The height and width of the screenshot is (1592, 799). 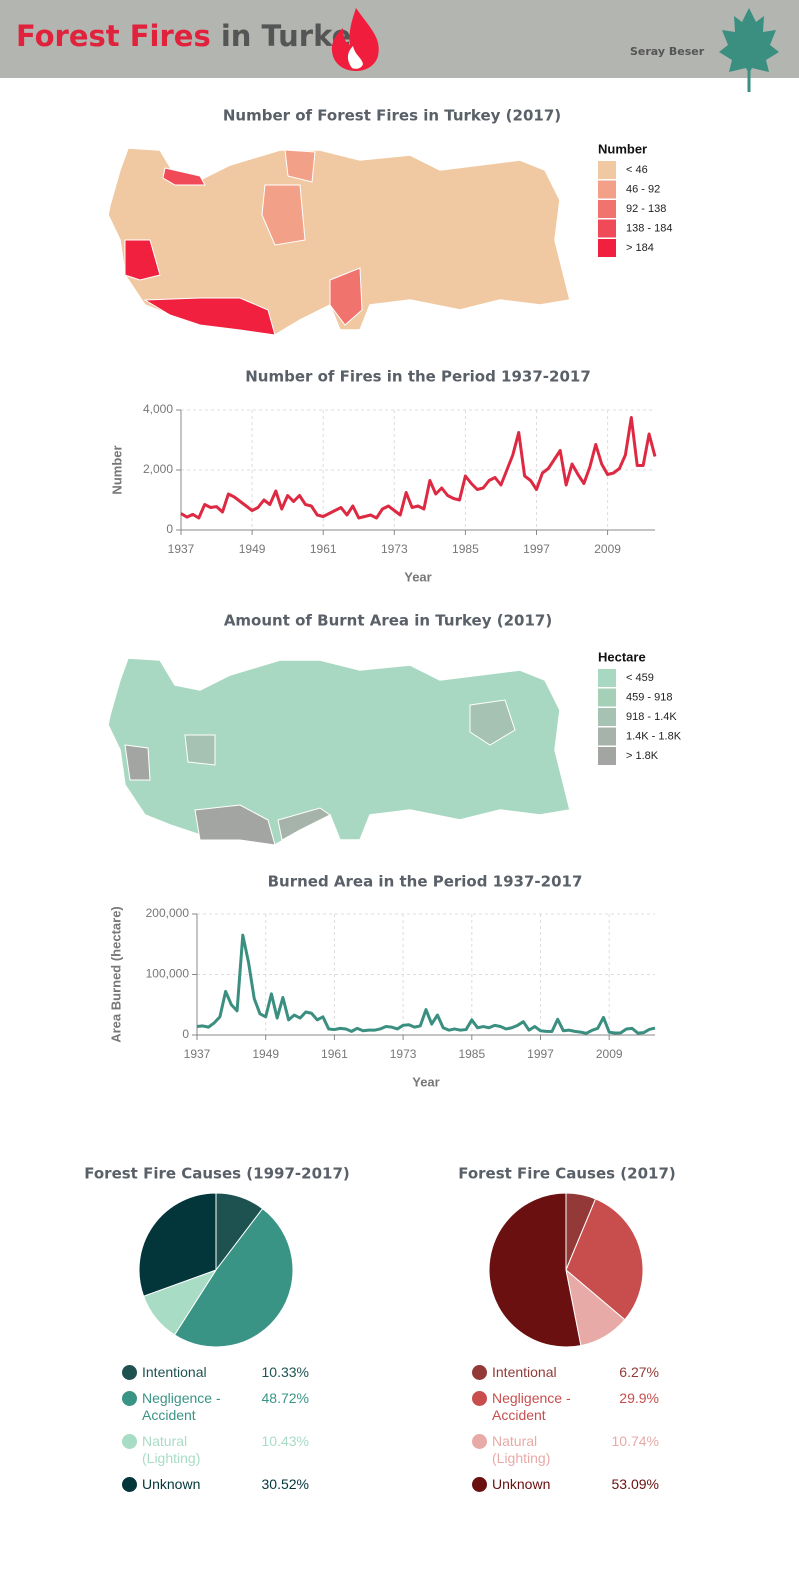 What do you see at coordinates (622, 656) in the screenshot?
I see `legend-title: Hectare` at bounding box center [622, 656].